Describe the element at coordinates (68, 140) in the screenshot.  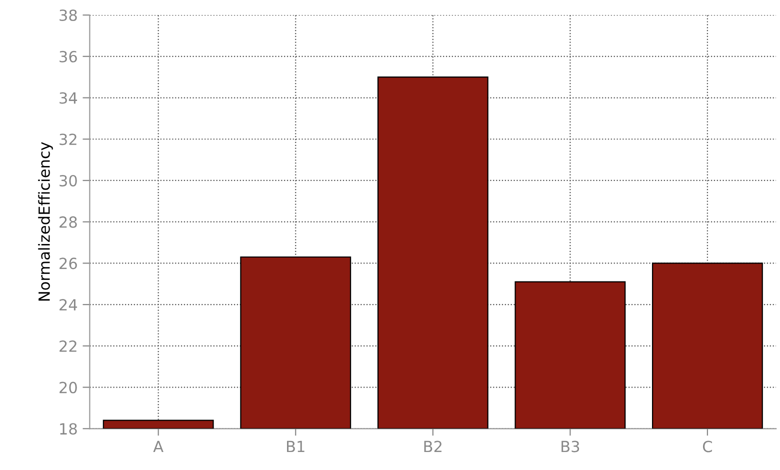
I see `y-tick-label: 32` at that location.